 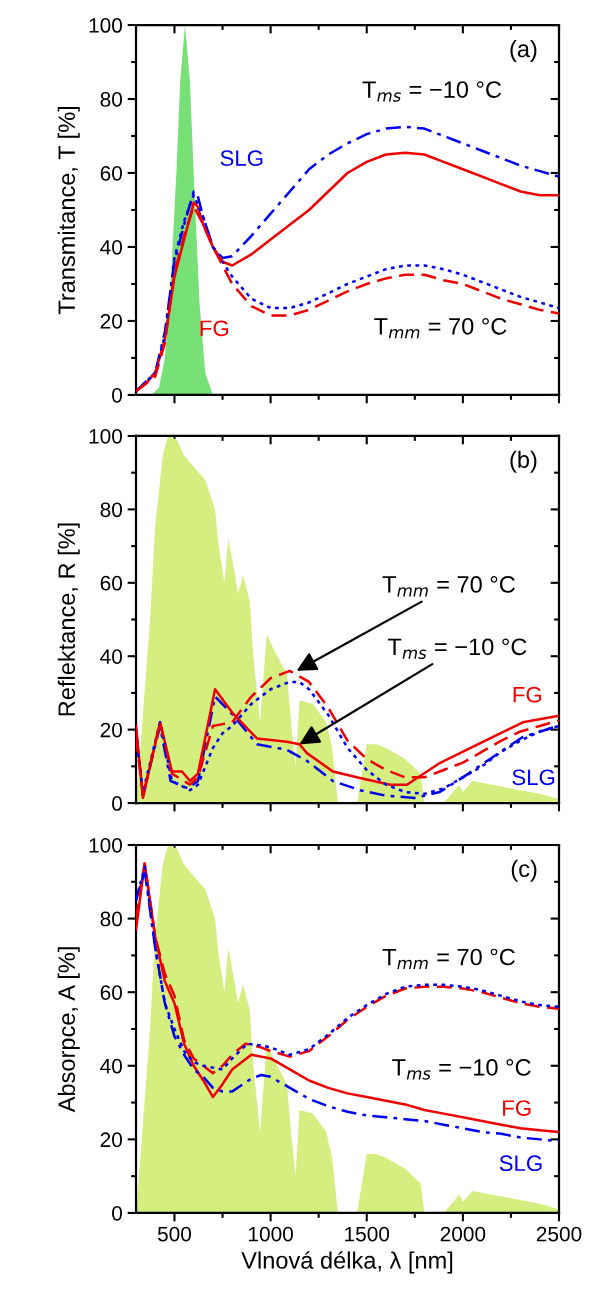 I want to click on x-tick-label: 1500, so click(x=367, y=1234).